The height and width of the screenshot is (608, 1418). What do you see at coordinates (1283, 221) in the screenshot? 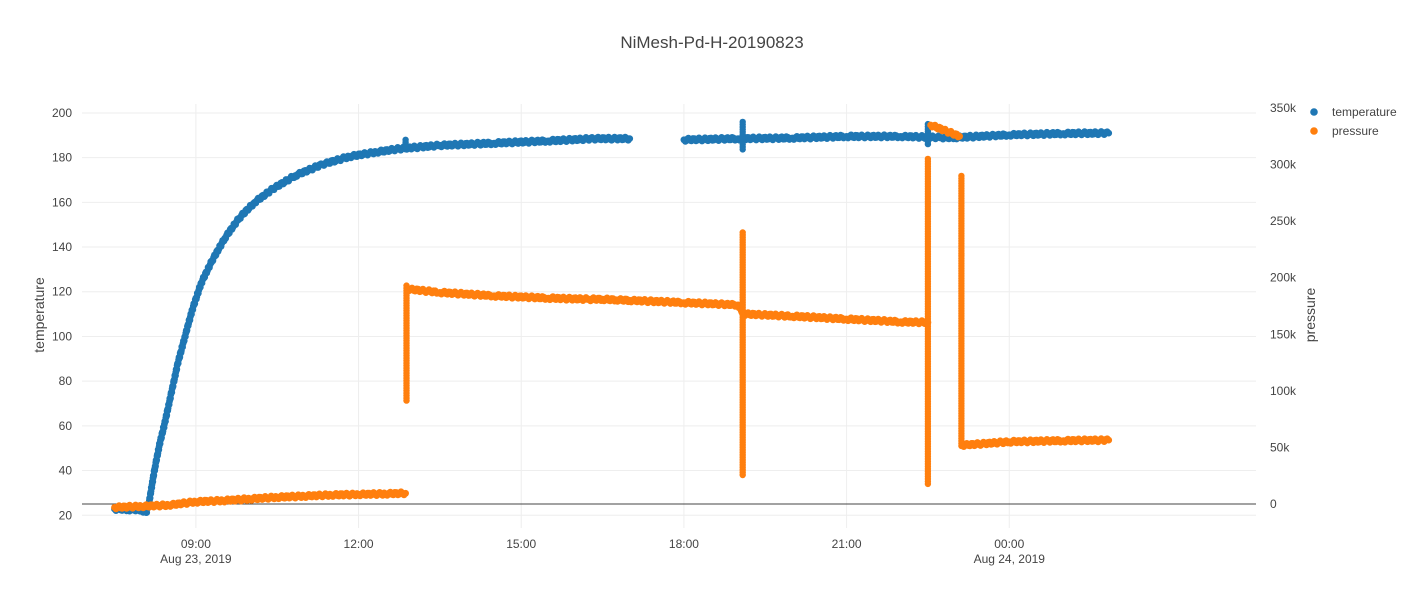
I see `y-right-tick-label: 250k` at bounding box center [1283, 221].